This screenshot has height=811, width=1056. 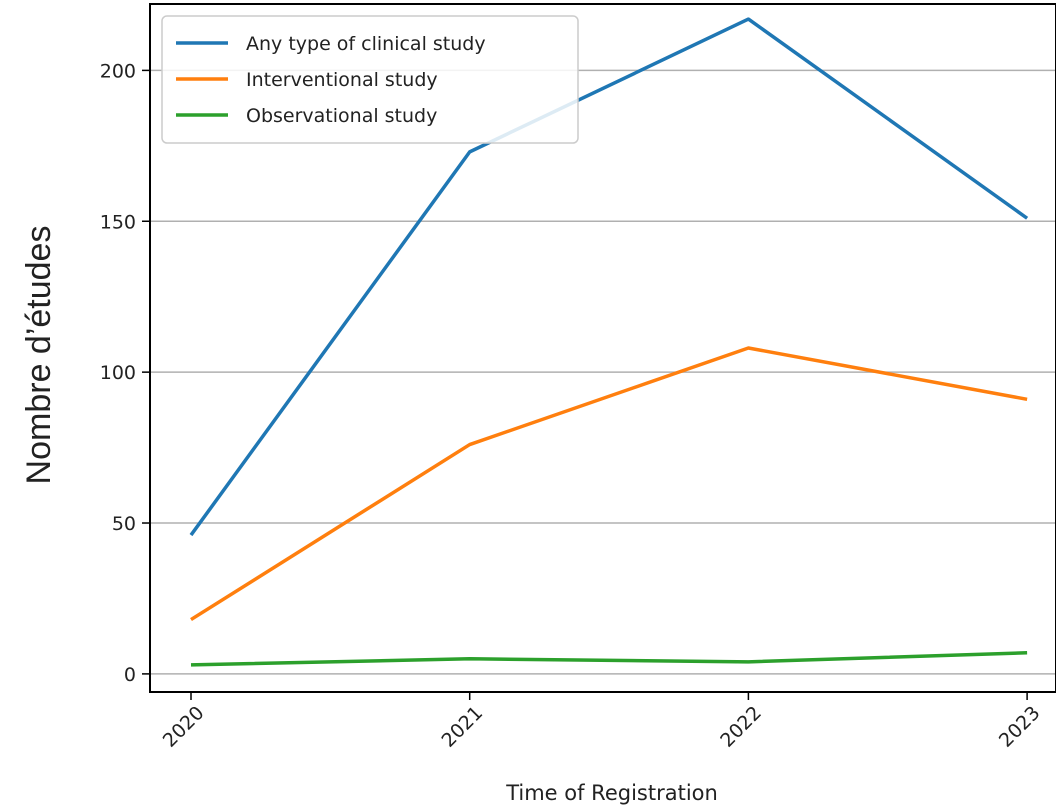 I want to click on legend-label: Any type of clinical study, so click(x=366, y=44).